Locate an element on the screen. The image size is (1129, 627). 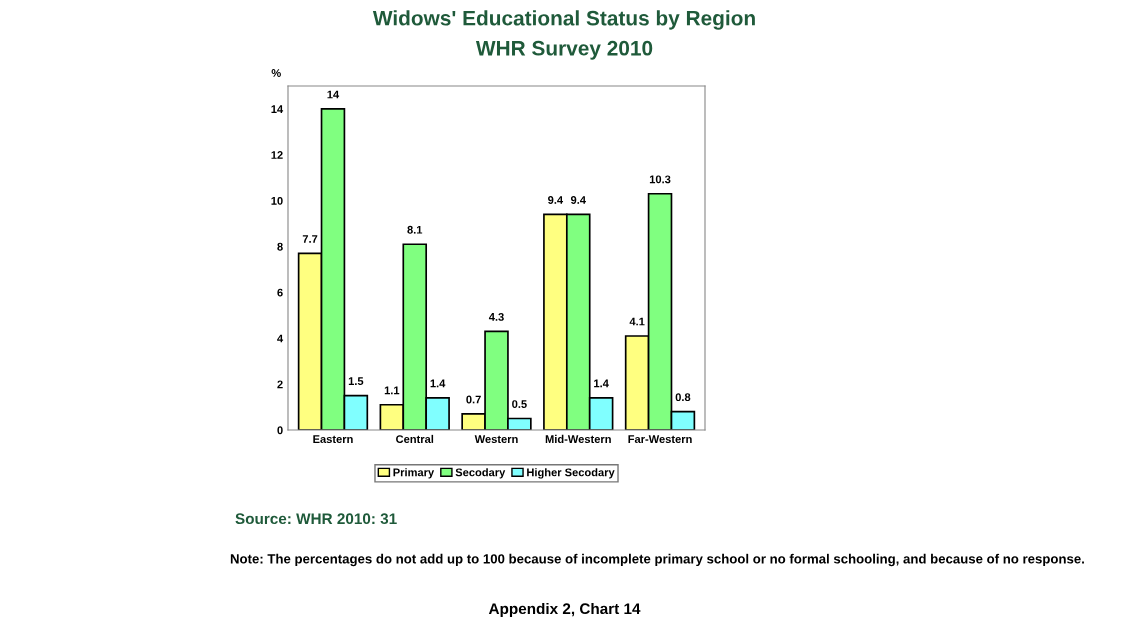
legend-label: Secodary is located at coordinates (480, 473).